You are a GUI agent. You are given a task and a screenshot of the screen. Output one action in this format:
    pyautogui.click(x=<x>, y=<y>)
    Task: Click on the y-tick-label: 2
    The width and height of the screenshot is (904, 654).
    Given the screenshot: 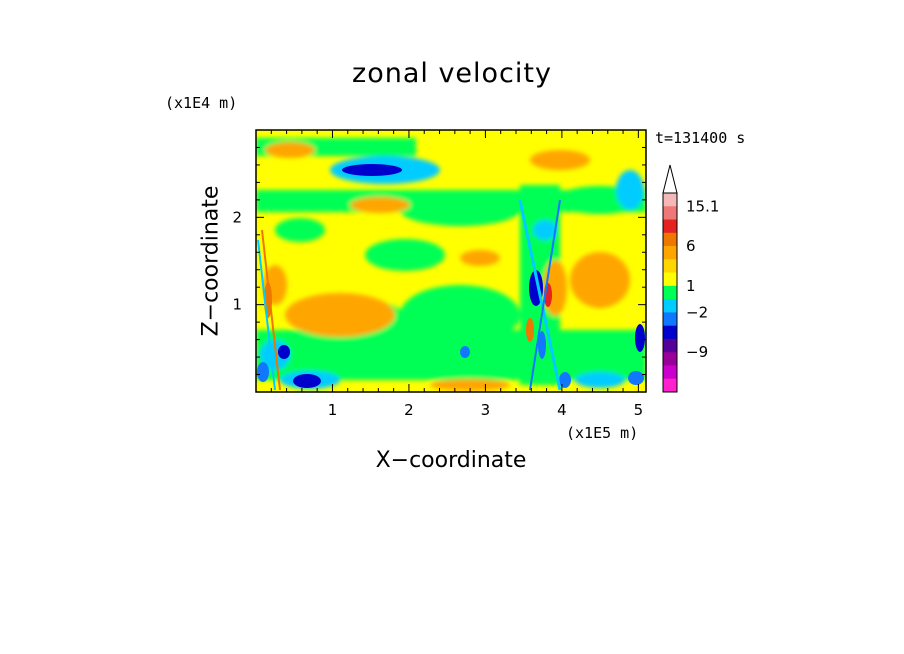 What is the action you would take?
    pyautogui.click(x=237, y=217)
    